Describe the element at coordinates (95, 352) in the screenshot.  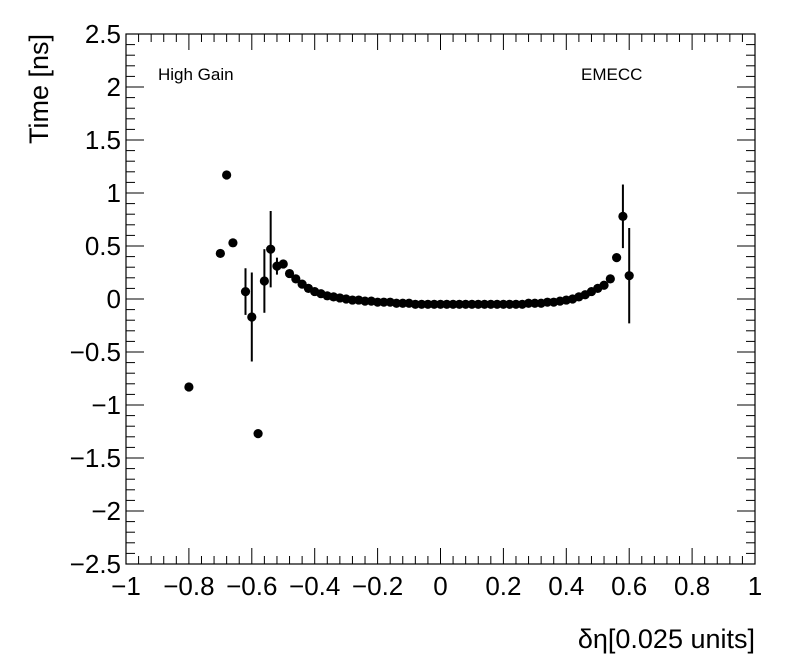
I see `y-tick-label: −0.5` at that location.